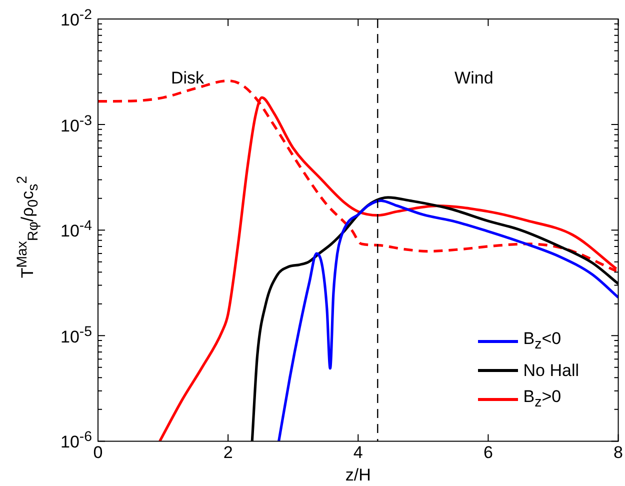 Image resolution: width=625 pixels, height=486 pixels. I want to click on legend-label: B$_{z}$>0, so click(542, 399).